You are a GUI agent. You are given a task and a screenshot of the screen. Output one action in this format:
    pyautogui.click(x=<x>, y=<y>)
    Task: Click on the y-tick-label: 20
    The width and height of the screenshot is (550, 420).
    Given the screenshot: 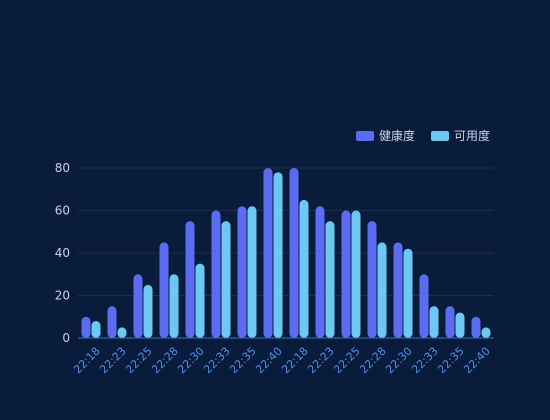 What is the action you would take?
    pyautogui.click(x=62, y=296)
    